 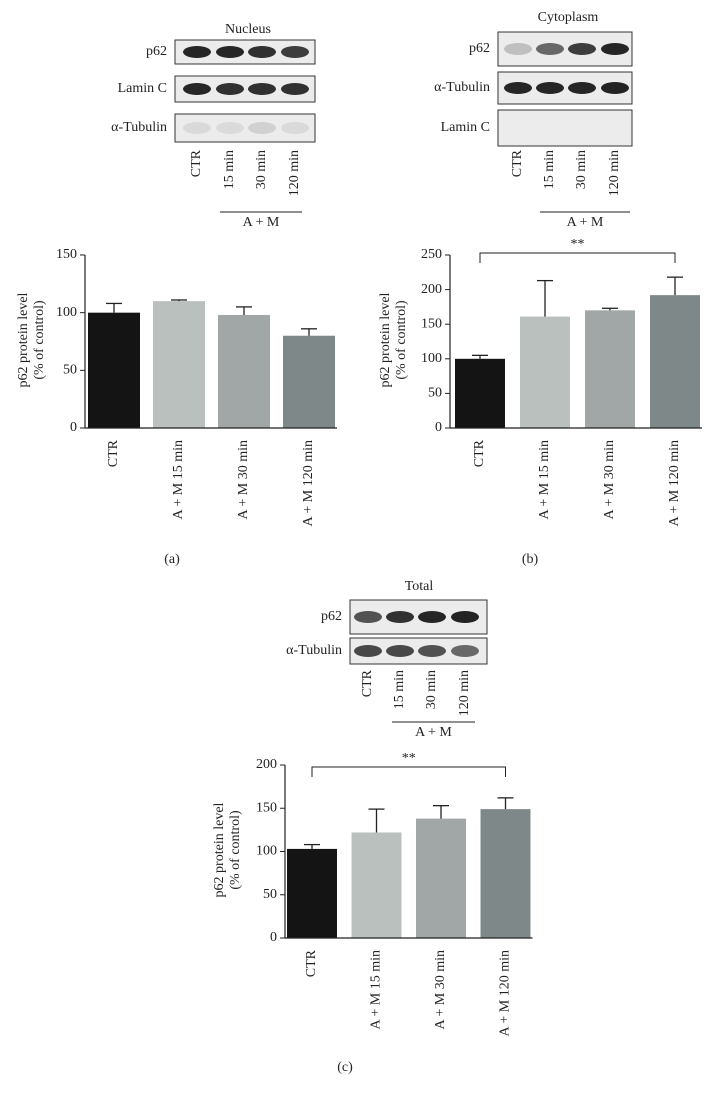 What do you see at coordinates (544, 479) in the screenshot?
I see `x-tick-label: A + M 15 min` at bounding box center [544, 479].